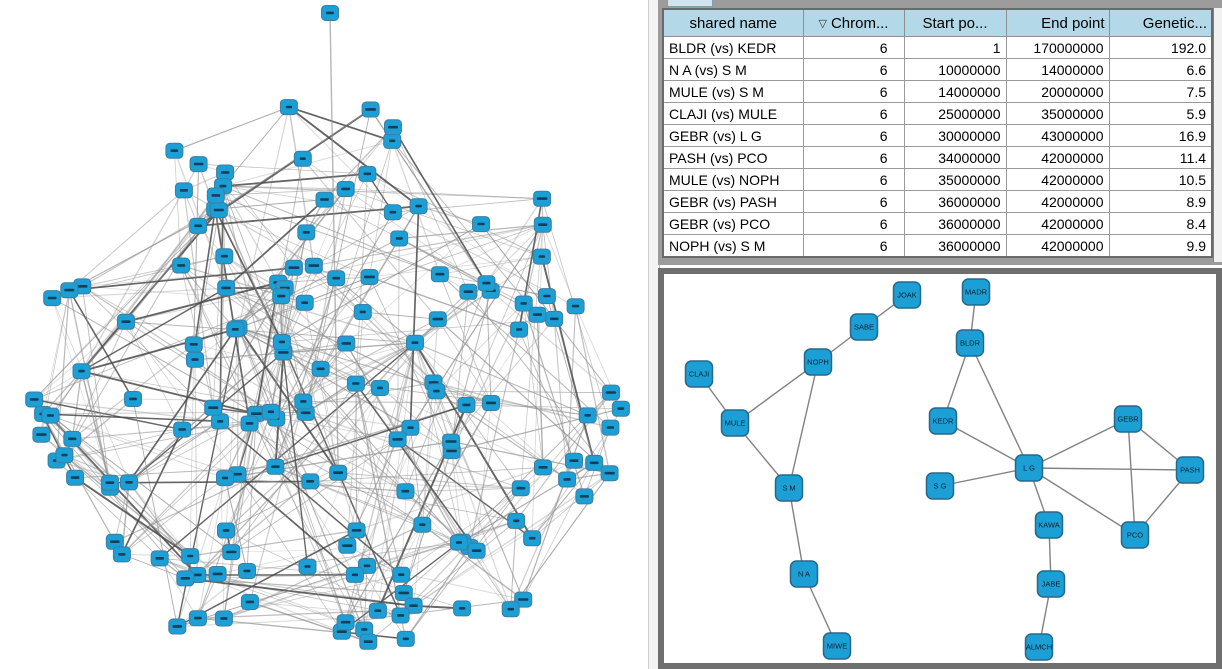 This screenshot has height=669, width=1222. Describe the element at coordinates (937, 91) in the screenshot. I see `table-row: MULE (vs) S M 6 14000000 20000000 7.5` at that location.